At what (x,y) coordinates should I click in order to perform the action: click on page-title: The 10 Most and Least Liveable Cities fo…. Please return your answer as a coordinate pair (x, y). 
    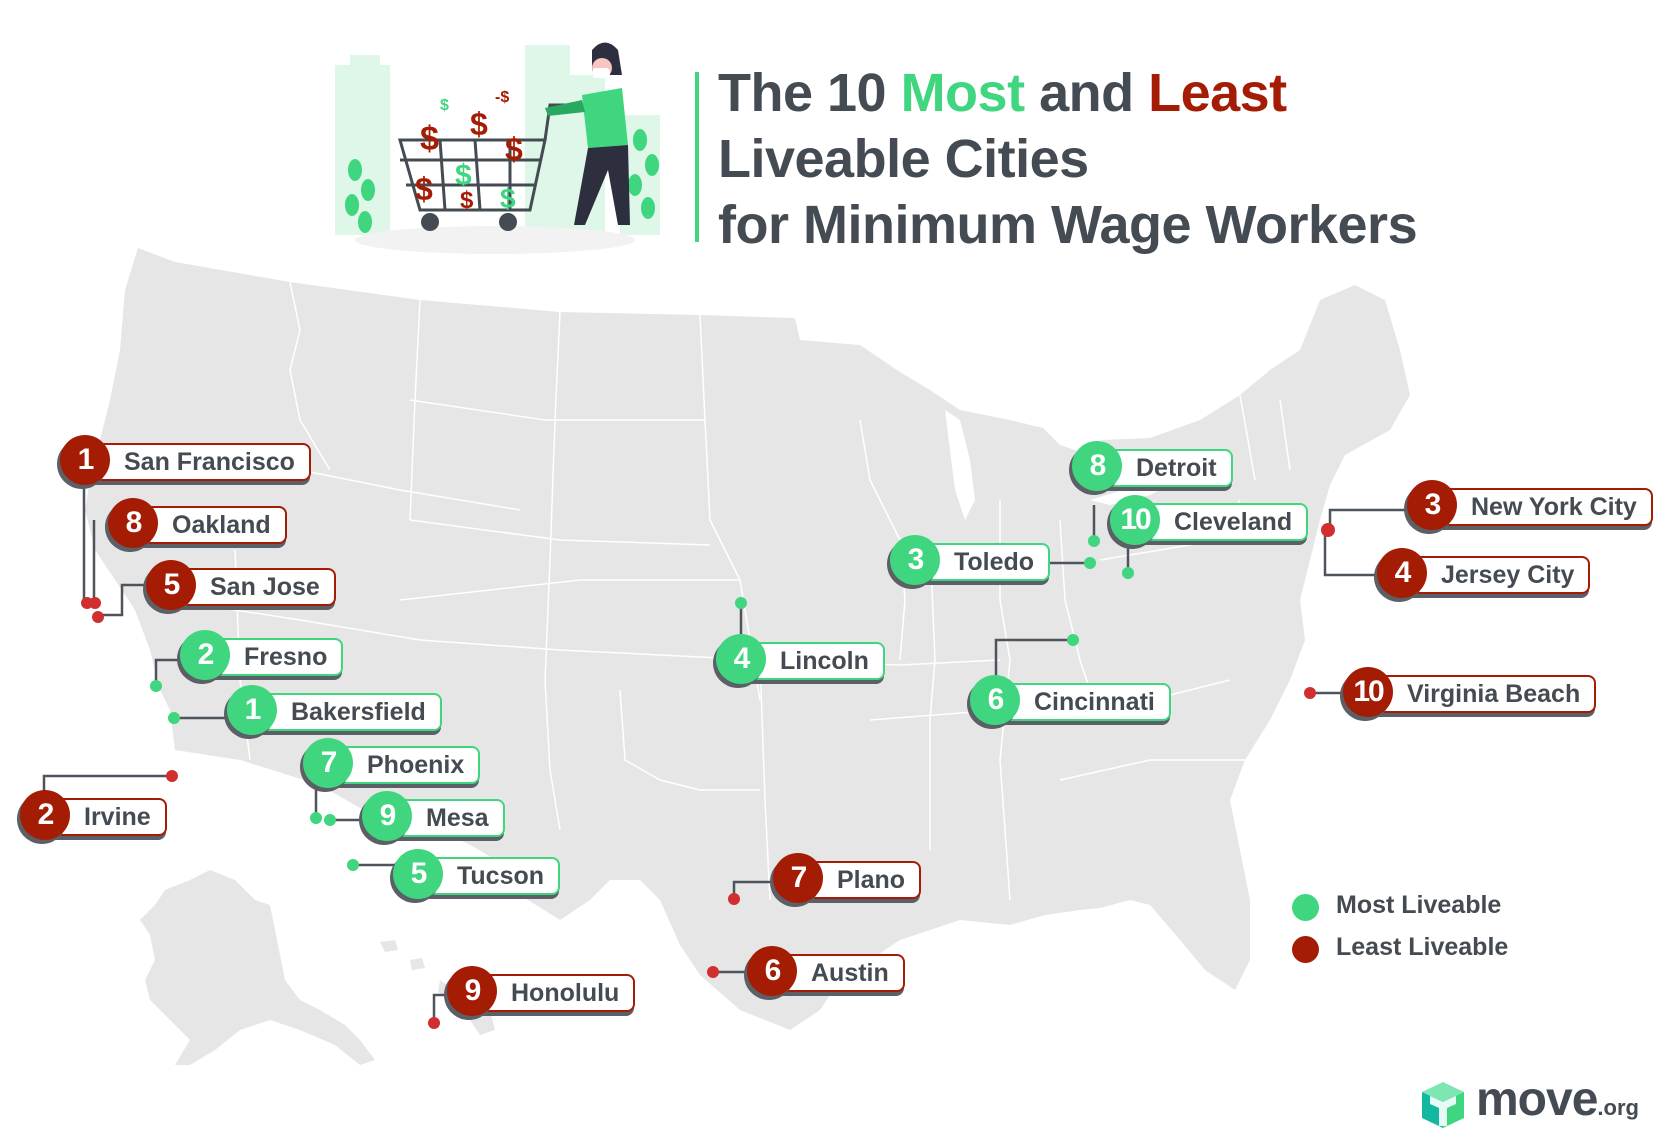
    Looking at the image, I should click on (1068, 159).